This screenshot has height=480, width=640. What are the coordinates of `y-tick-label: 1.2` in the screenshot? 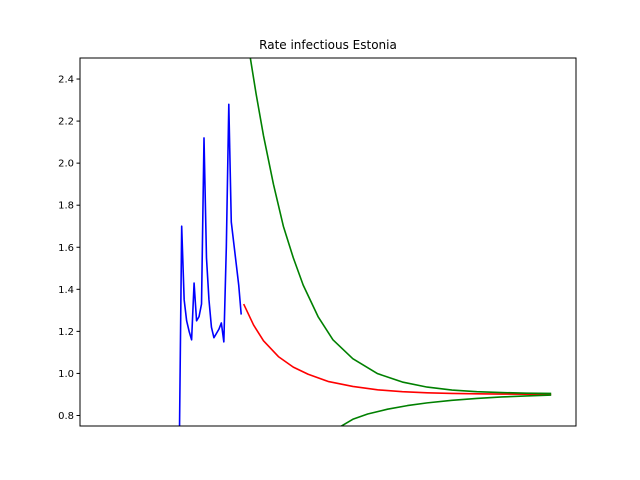 It's located at (66, 332).